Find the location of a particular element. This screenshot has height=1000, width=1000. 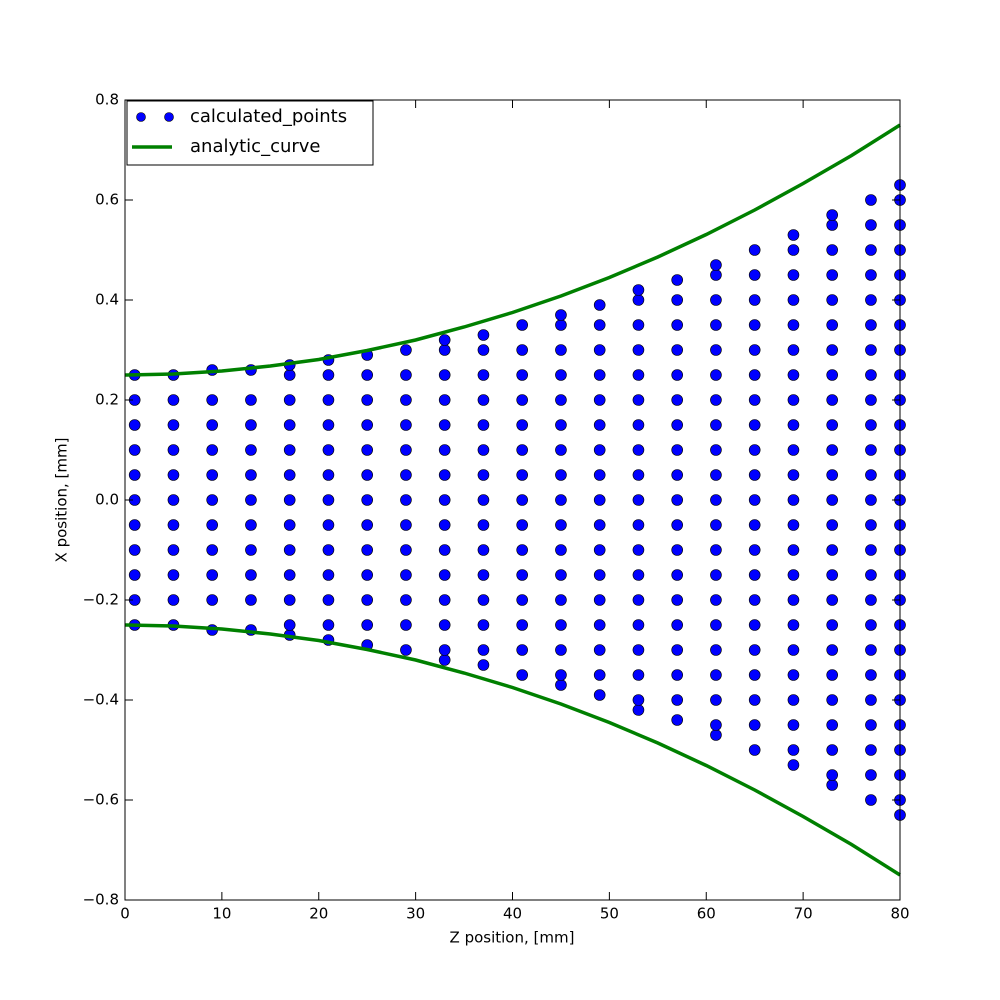

y-tick-label: 0.6 is located at coordinates (107, 200).